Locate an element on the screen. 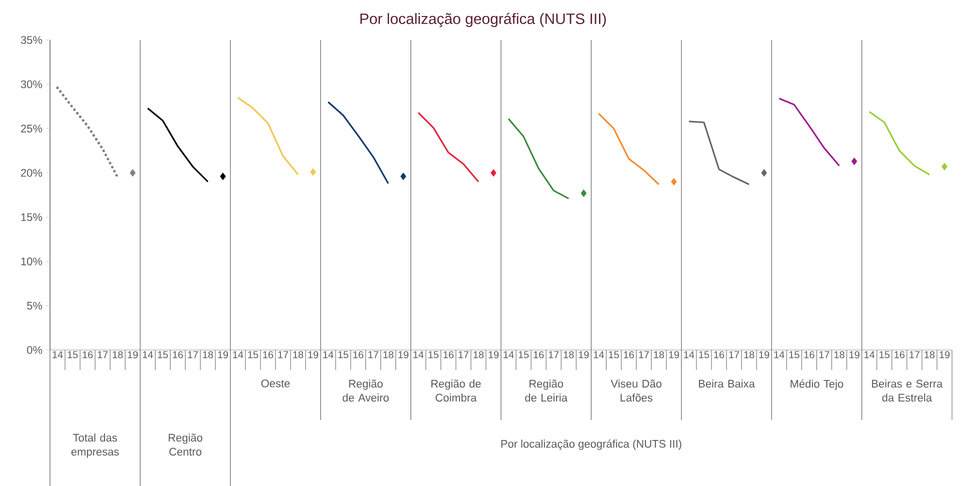  text: Total das empresas is located at coordinates (95, 445).